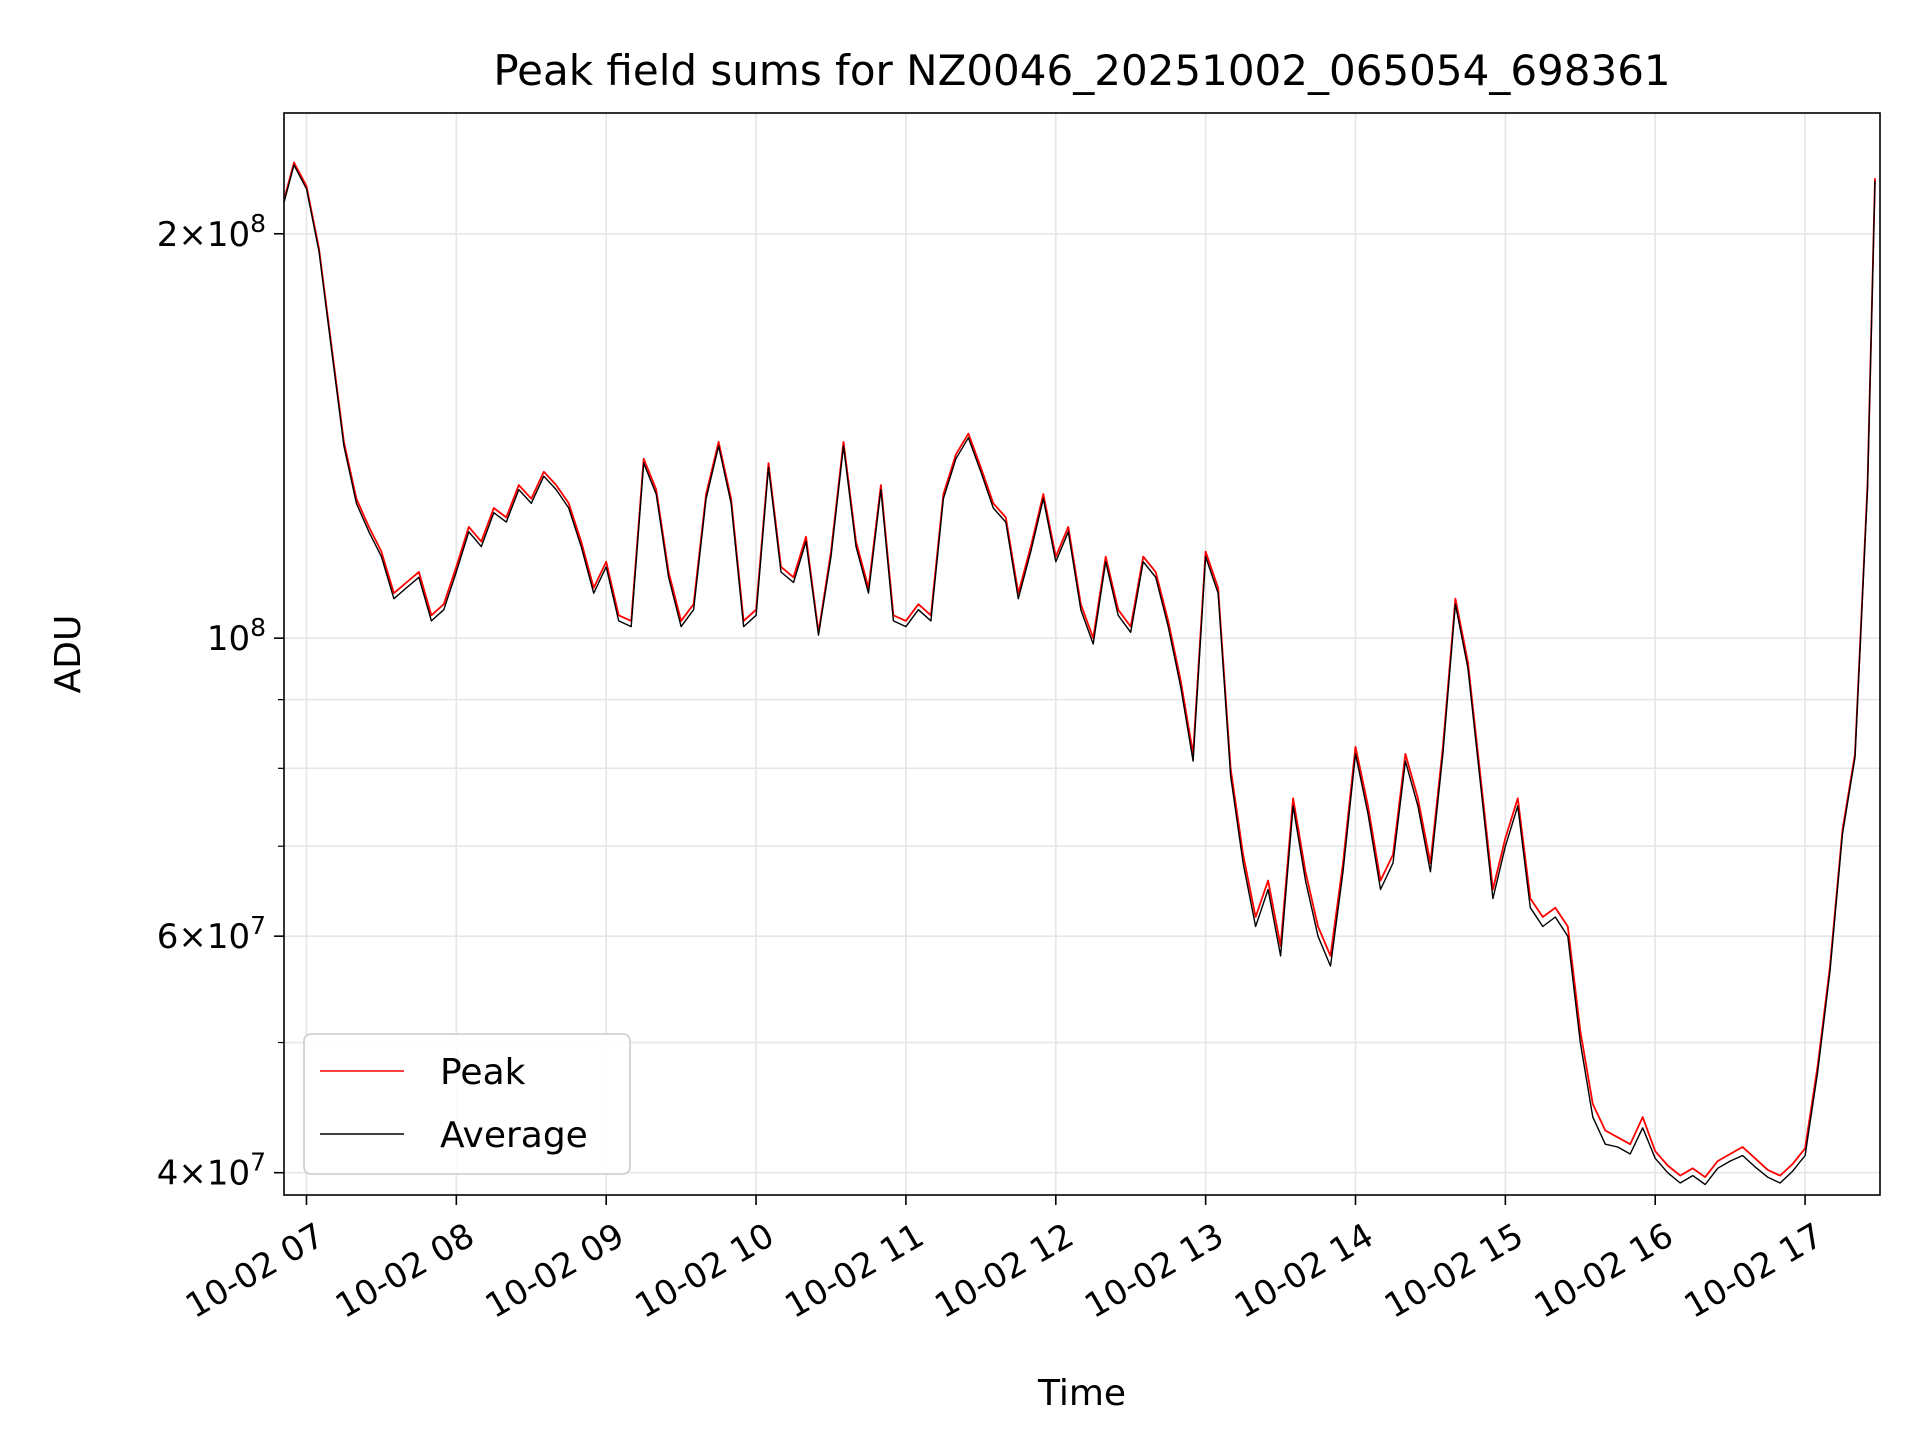 The width and height of the screenshot is (1920, 1440). Describe the element at coordinates (514, 1135) in the screenshot. I see `legend-label-average: Average` at that location.